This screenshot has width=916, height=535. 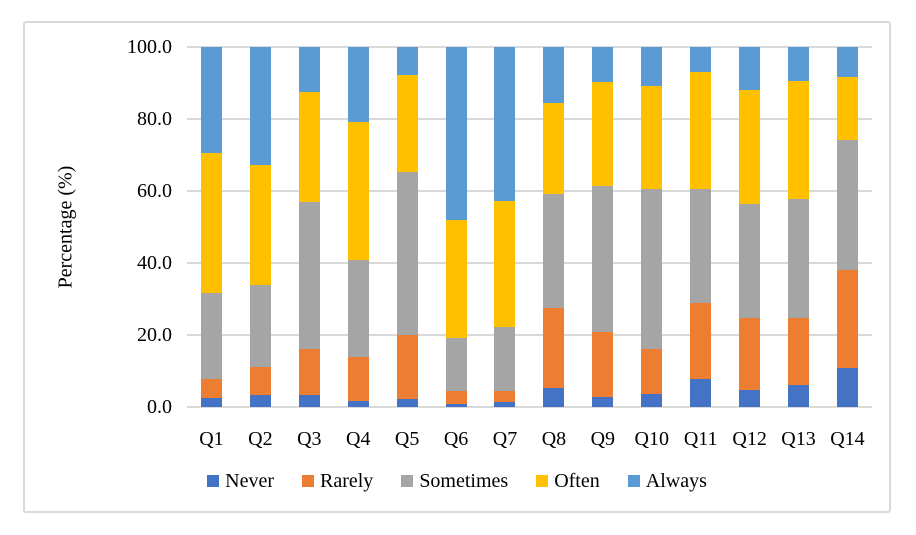 What do you see at coordinates (407, 439) in the screenshot?
I see `x-tick-label: Q5` at bounding box center [407, 439].